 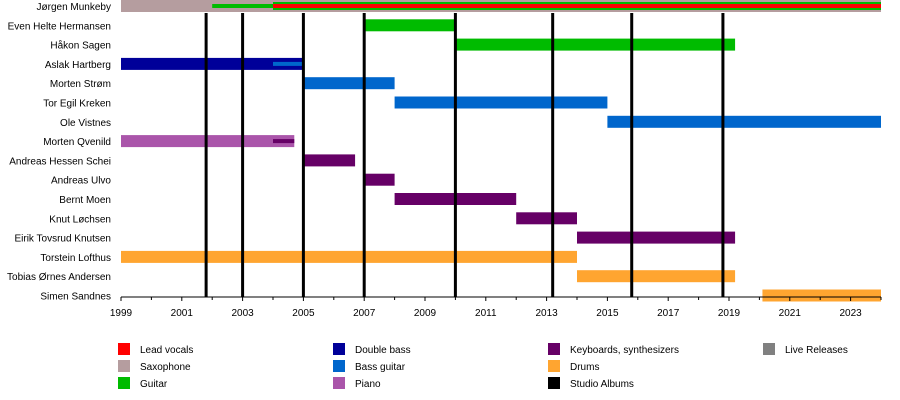 I want to click on legend-label: Keyboards, synthesizers, so click(x=624, y=350).